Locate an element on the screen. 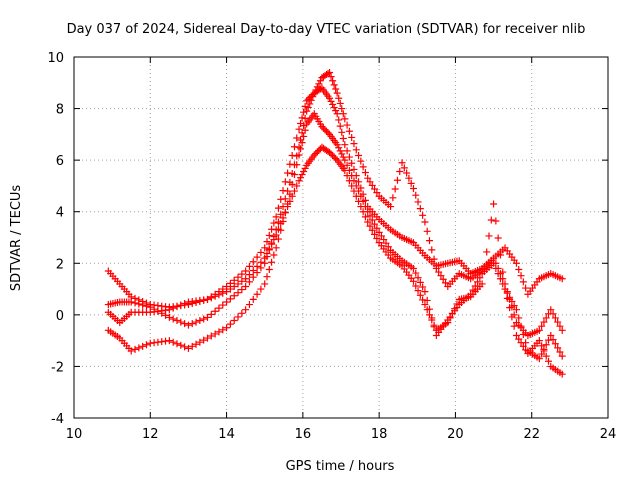 The width and height of the screenshot is (640, 480). y-axis-label: SDTVAR / TECUs is located at coordinates (16, 238).